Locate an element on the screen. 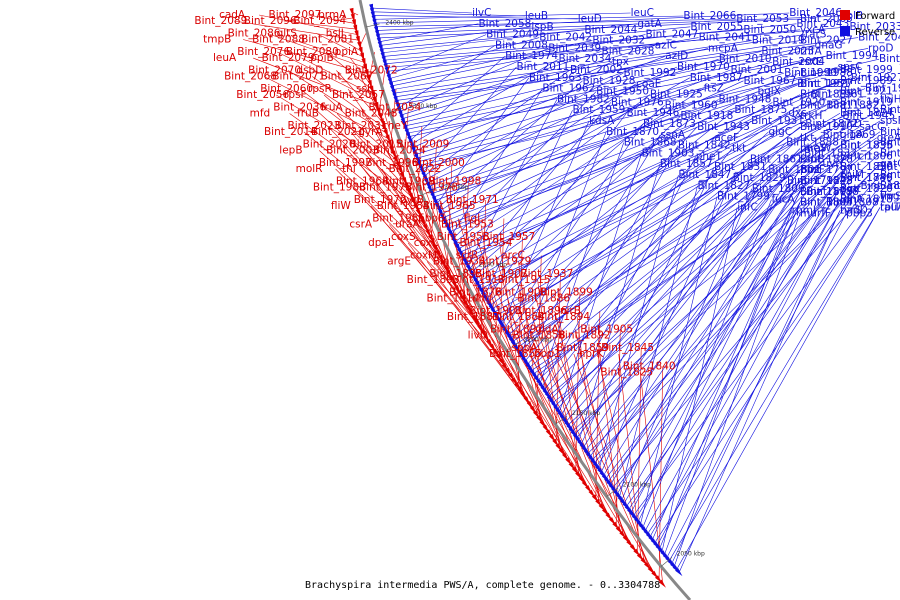  reverse-gene-label: Bint_1931 is located at coordinates (777, 121).